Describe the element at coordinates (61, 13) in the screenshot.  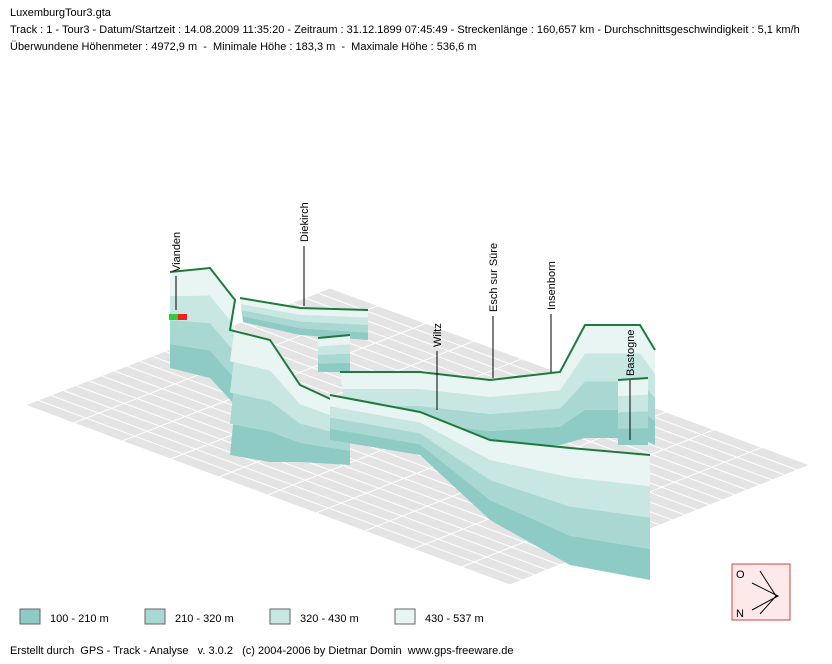
I see `file-title: LuxemburgTour3.gta` at that location.